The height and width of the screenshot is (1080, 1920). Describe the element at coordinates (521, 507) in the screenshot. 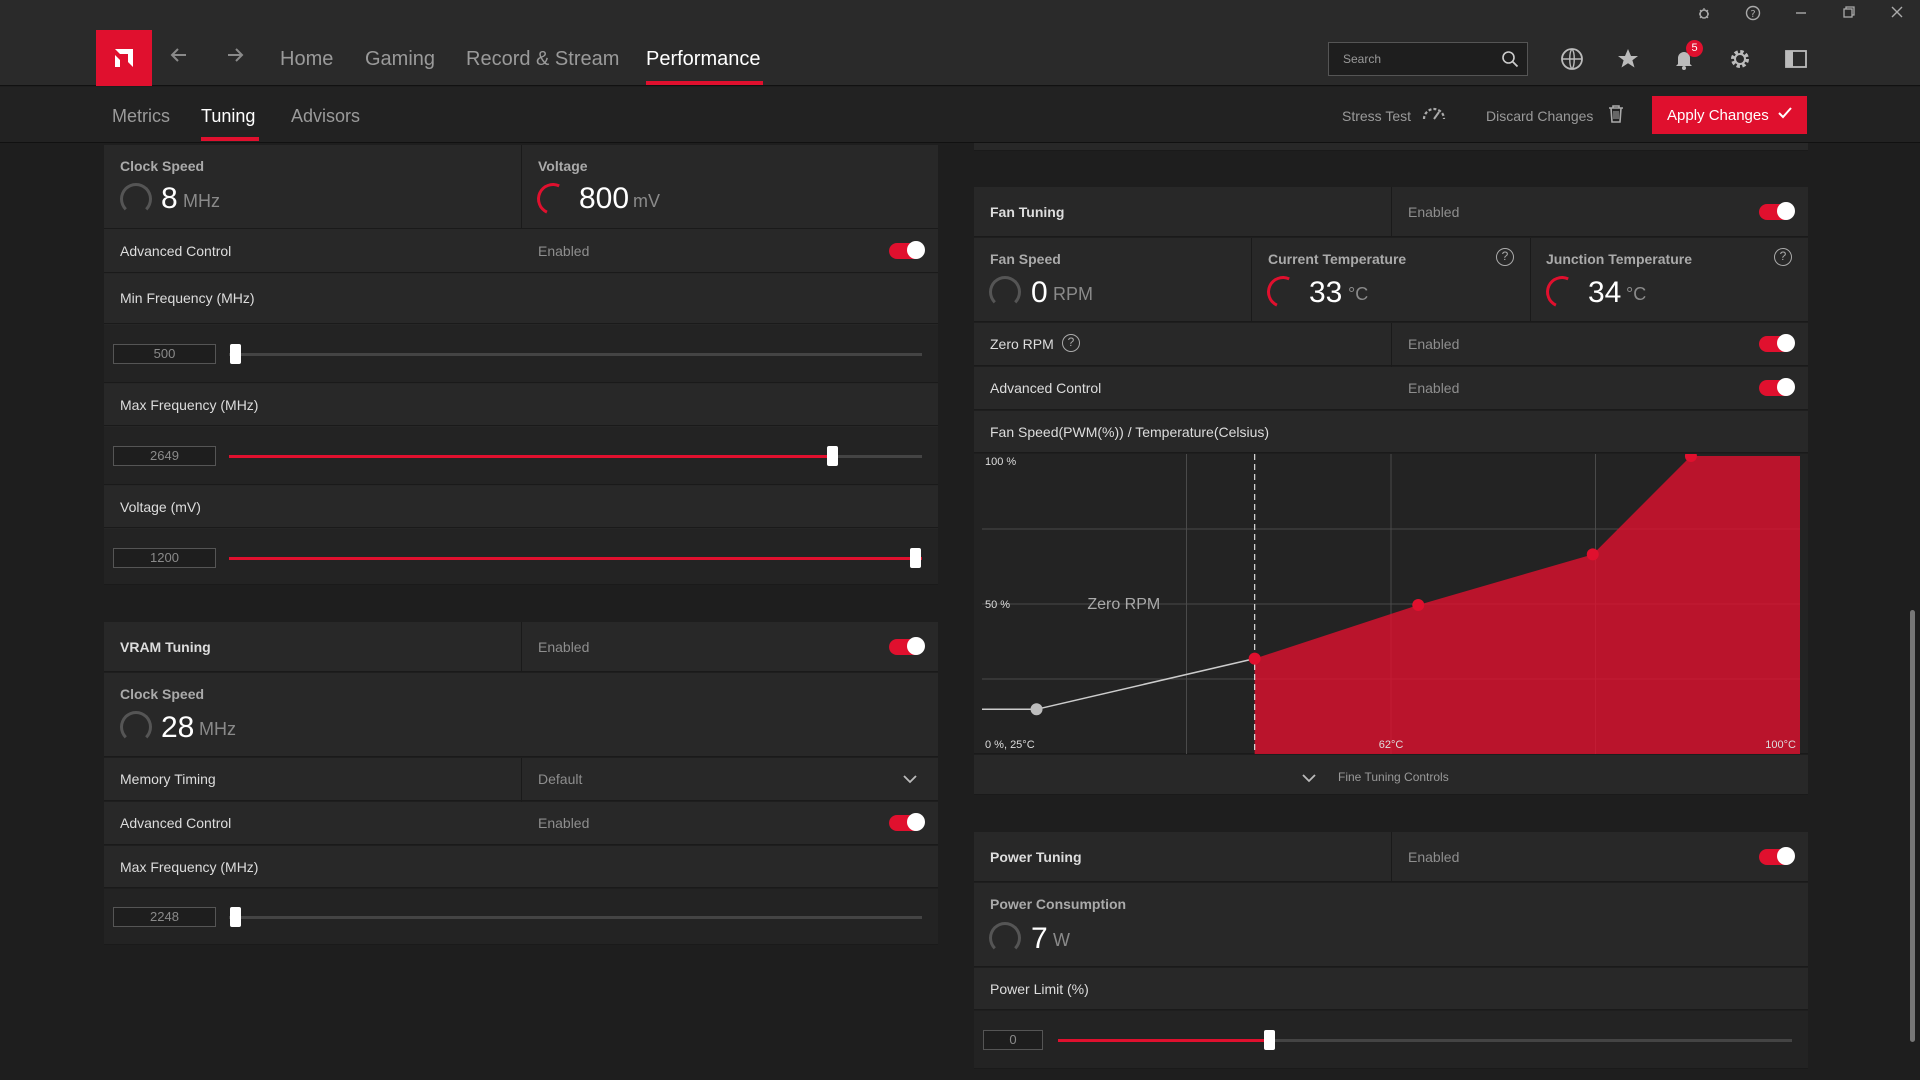

I see `voltage-header` at that location.